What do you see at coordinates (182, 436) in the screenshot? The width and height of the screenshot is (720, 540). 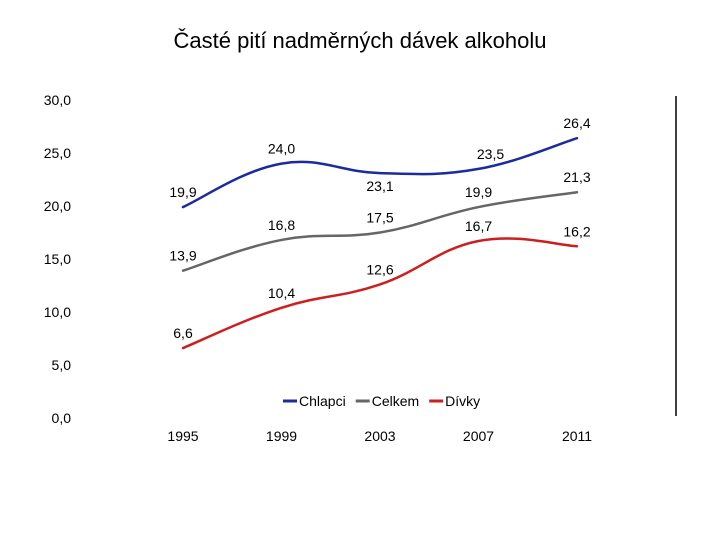 I see `x-tick-label: 1995` at bounding box center [182, 436].